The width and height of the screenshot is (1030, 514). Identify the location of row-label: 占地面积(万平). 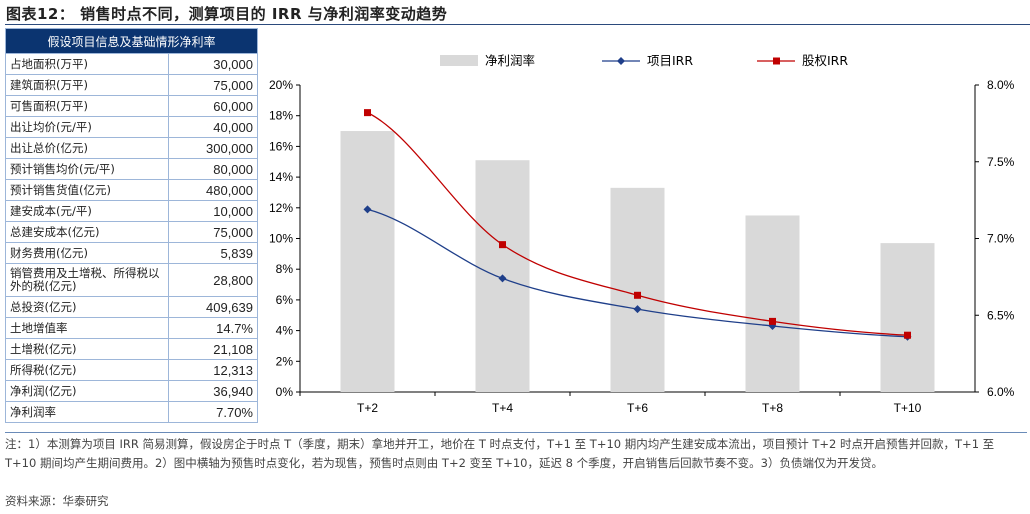
(87, 64).